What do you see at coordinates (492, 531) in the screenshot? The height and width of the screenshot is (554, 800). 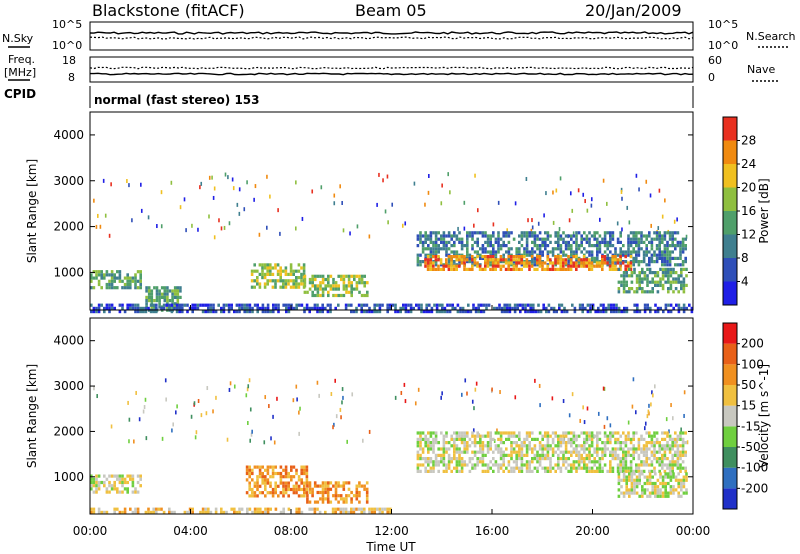 I see `x-tick-label: 16:00` at bounding box center [492, 531].